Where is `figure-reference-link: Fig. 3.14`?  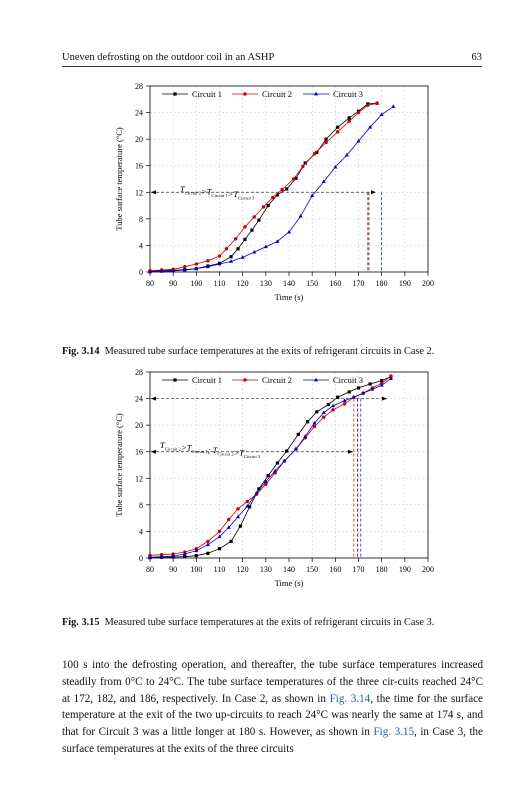
figure-reference-link: Fig. 3.14 is located at coordinates (350, 698).